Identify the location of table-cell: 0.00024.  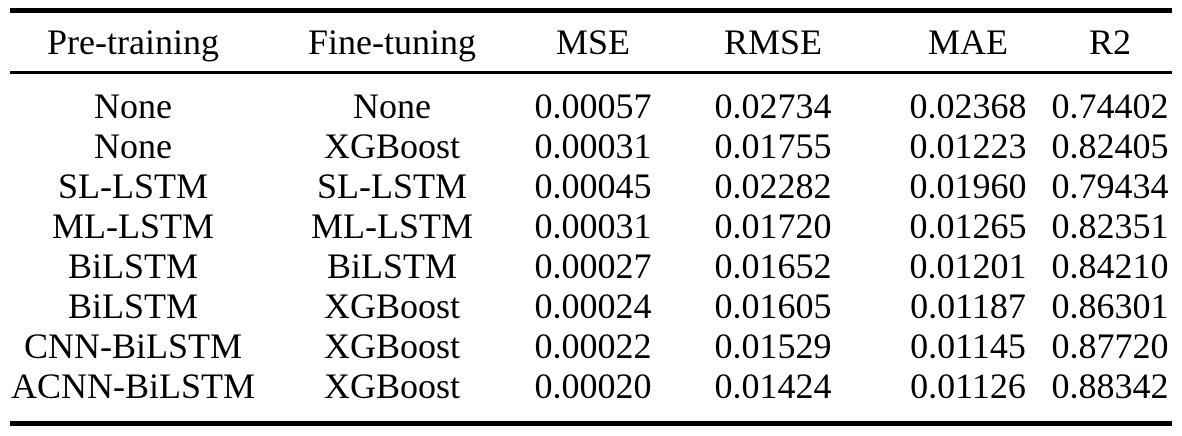
(593, 306).